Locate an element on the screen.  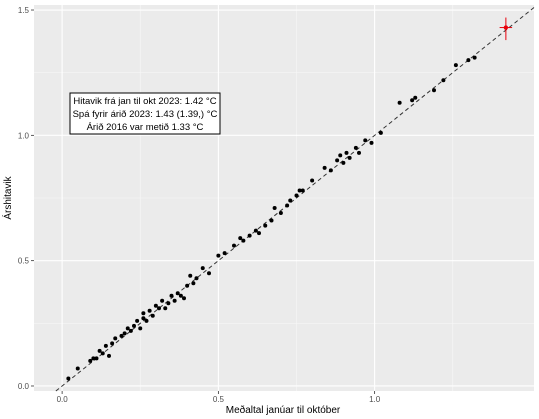
y-tick-label-0: 0.0 is located at coordinates (24, 386).